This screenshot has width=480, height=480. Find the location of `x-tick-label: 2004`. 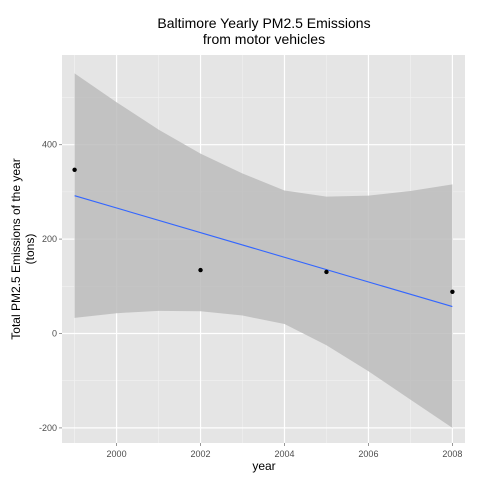

x-tick-label: 2004 is located at coordinates (284, 454).